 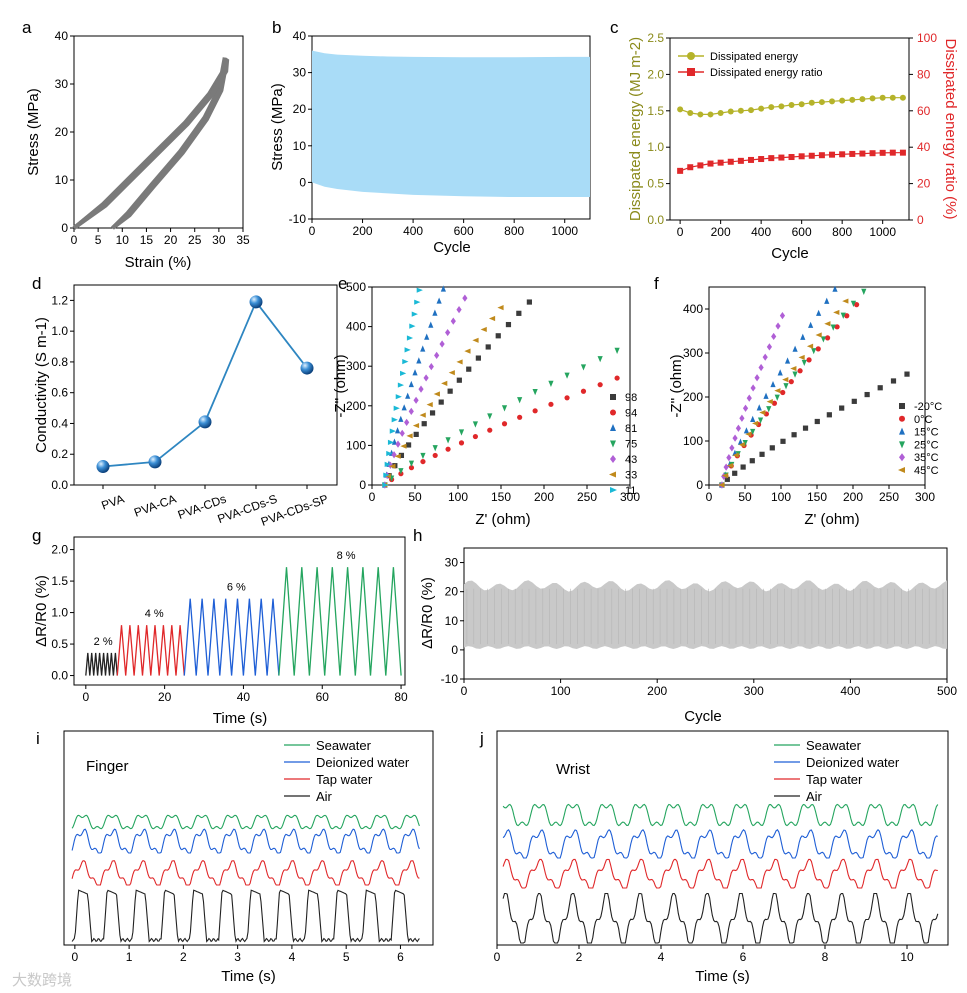 What do you see at coordinates (481, 738) in the screenshot?
I see `panel-label-j: j` at bounding box center [481, 738].